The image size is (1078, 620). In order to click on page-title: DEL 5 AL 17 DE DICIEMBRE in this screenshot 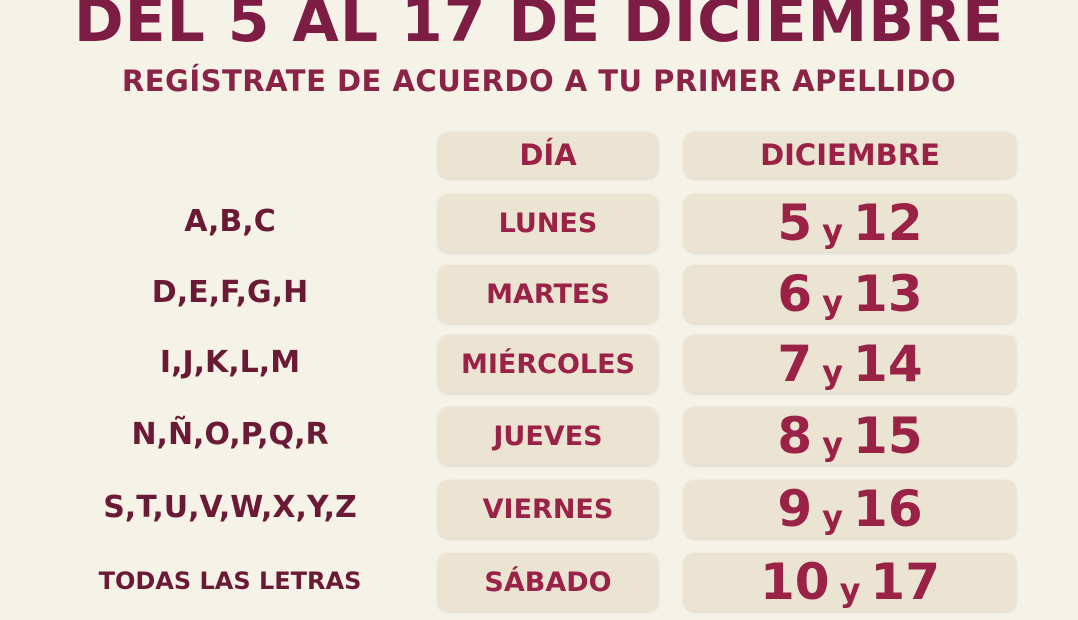, I will do `click(539, 28)`.